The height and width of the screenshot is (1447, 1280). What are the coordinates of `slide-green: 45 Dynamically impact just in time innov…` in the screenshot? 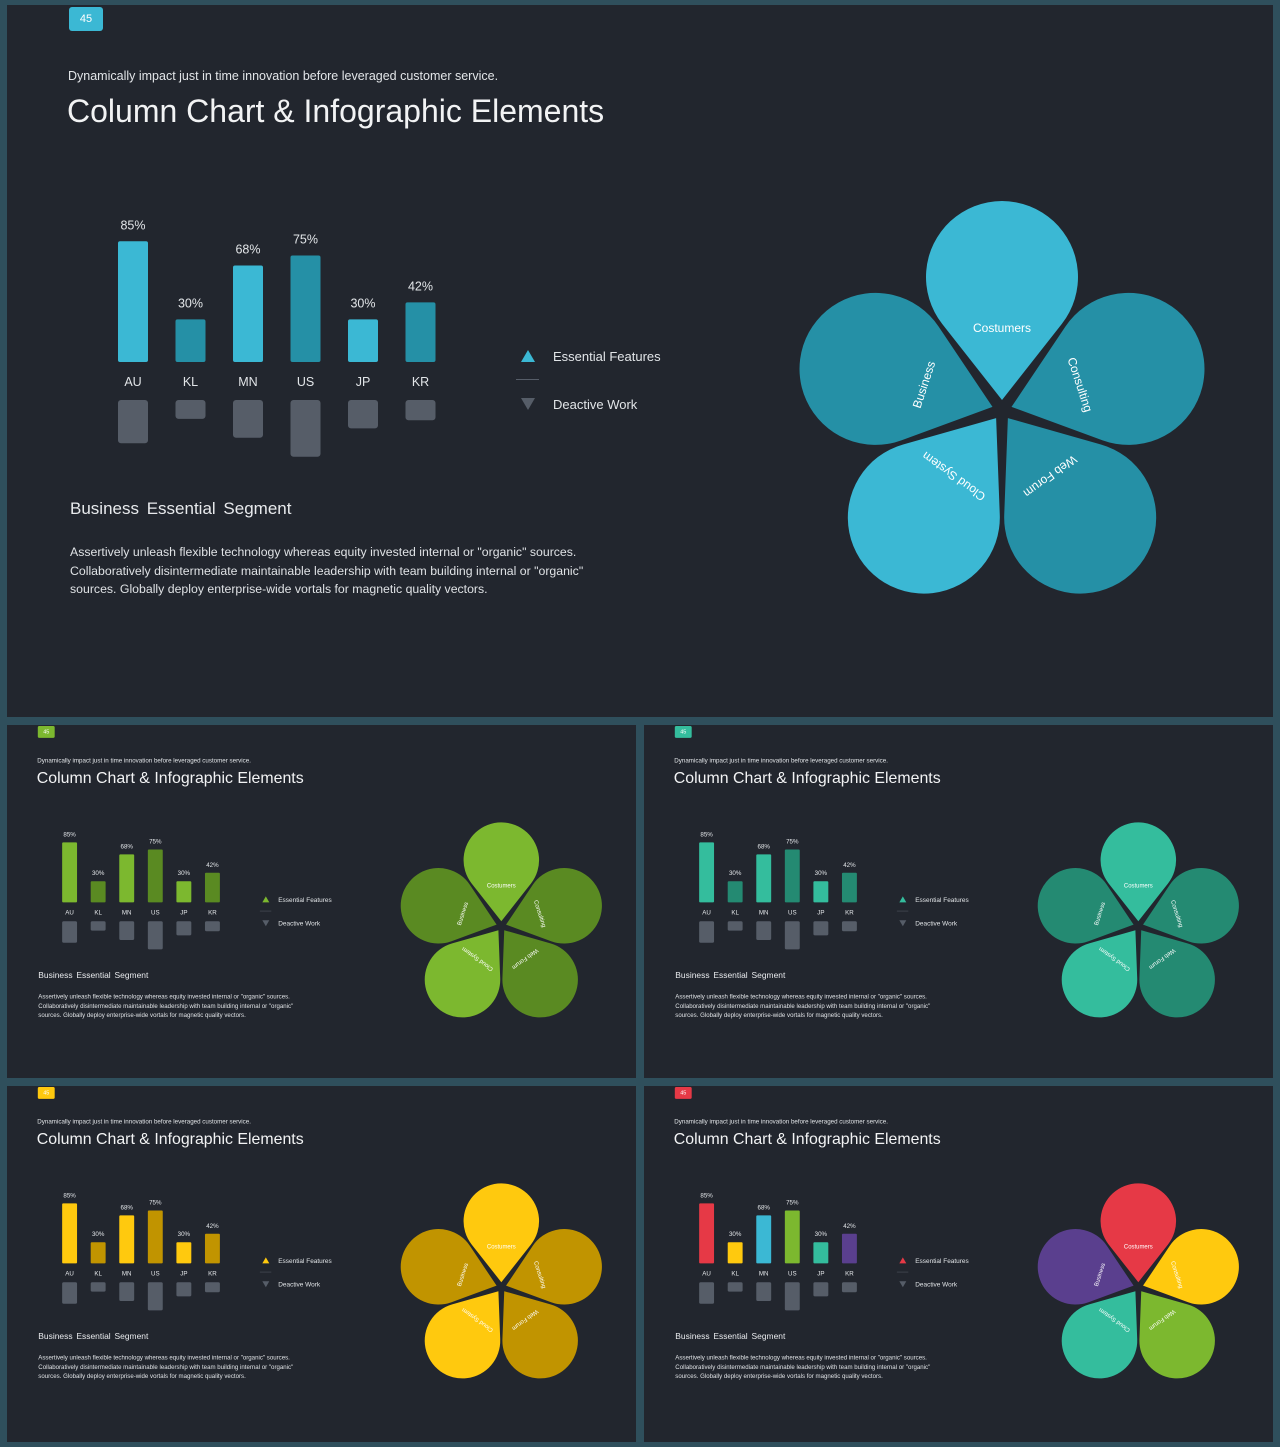 It's located at (321, 901).